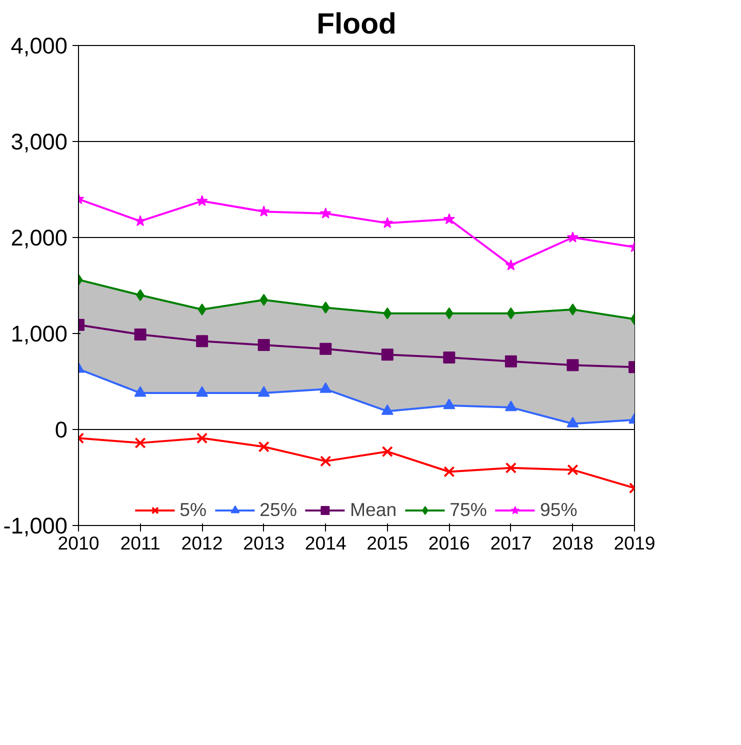 This screenshot has height=745, width=741. I want to click on x-tick-label: 2017, so click(511, 543).